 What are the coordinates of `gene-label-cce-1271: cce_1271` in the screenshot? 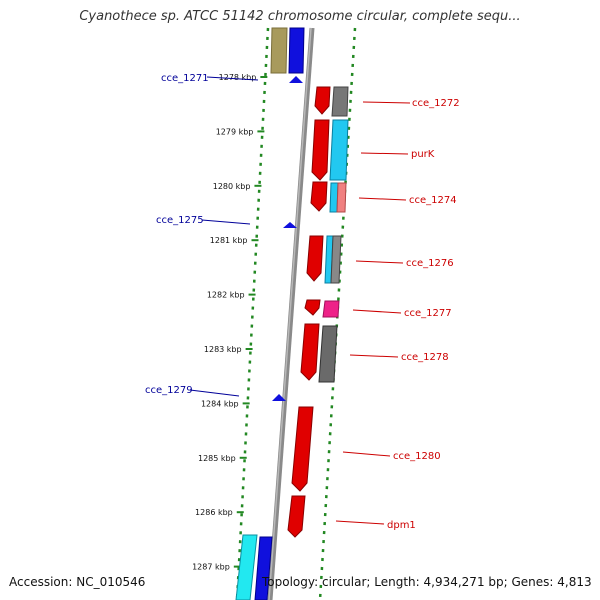 It's located at (185, 78).